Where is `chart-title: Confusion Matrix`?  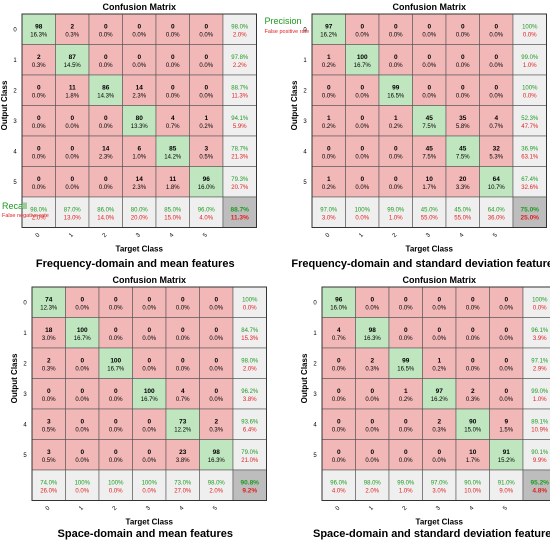 chart-title: Confusion Matrix is located at coordinates (440, 280).